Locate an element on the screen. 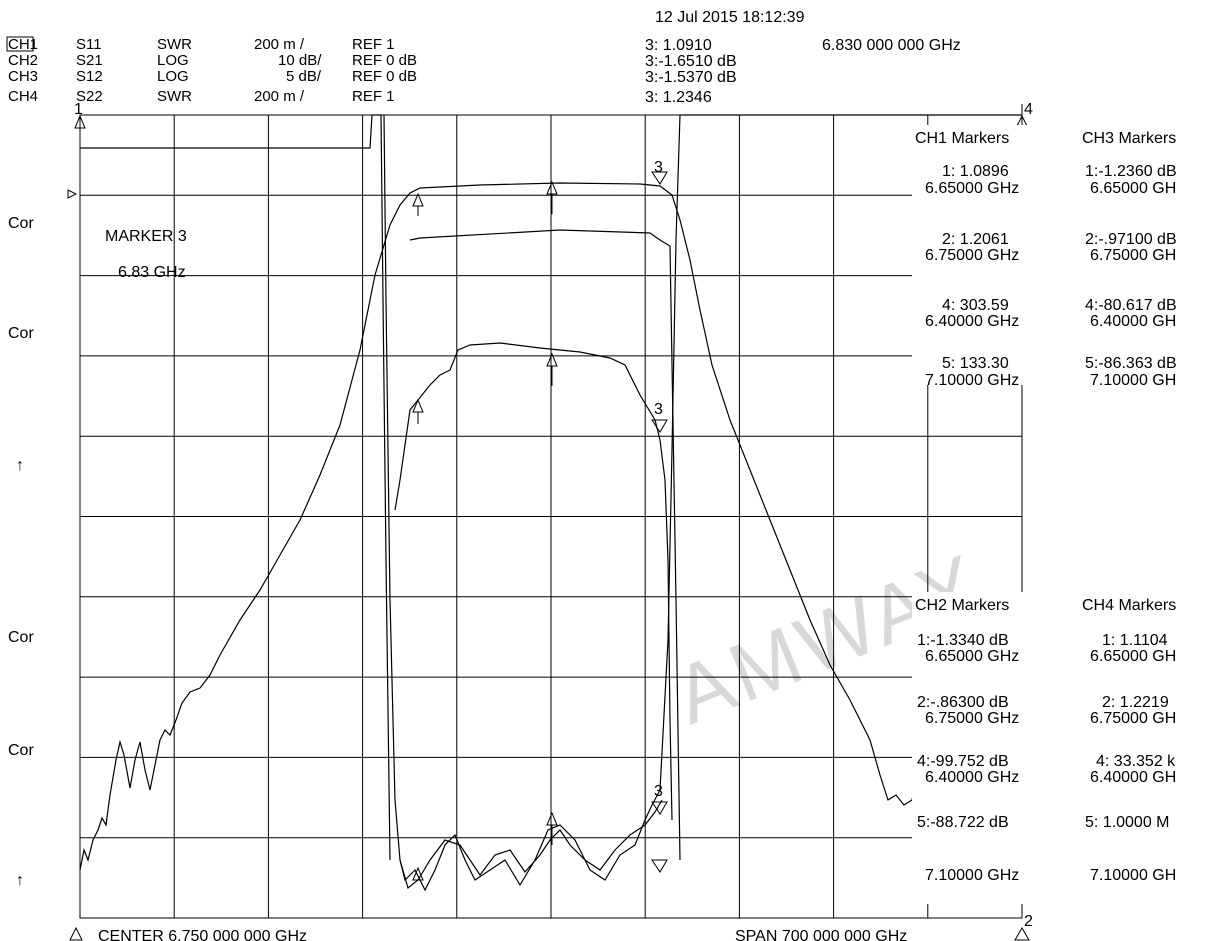 The height and width of the screenshot is (941, 1224). active-marker-ch4: 3: 1.2346 is located at coordinates (678, 97).